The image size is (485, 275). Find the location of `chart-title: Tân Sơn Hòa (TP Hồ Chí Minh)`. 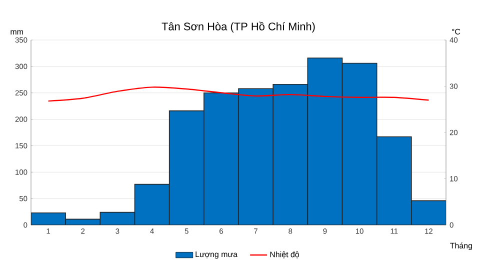

chart-title: Tân Sơn Hòa (TP Hồ Chí Minh) is located at coordinates (238, 27).